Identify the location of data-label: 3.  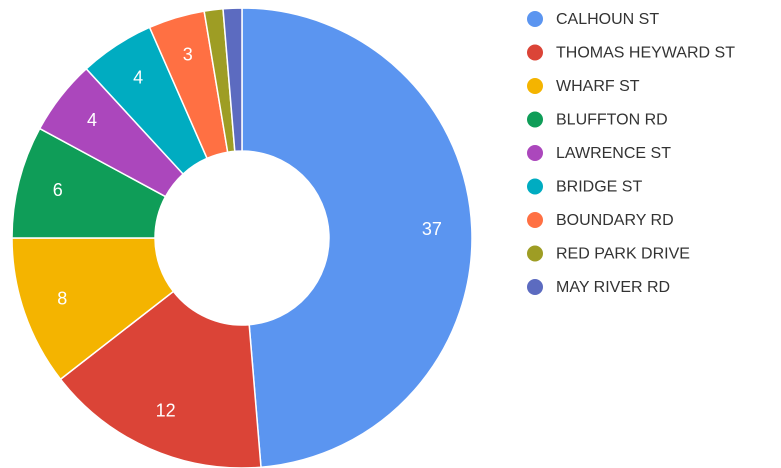
(188, 55).